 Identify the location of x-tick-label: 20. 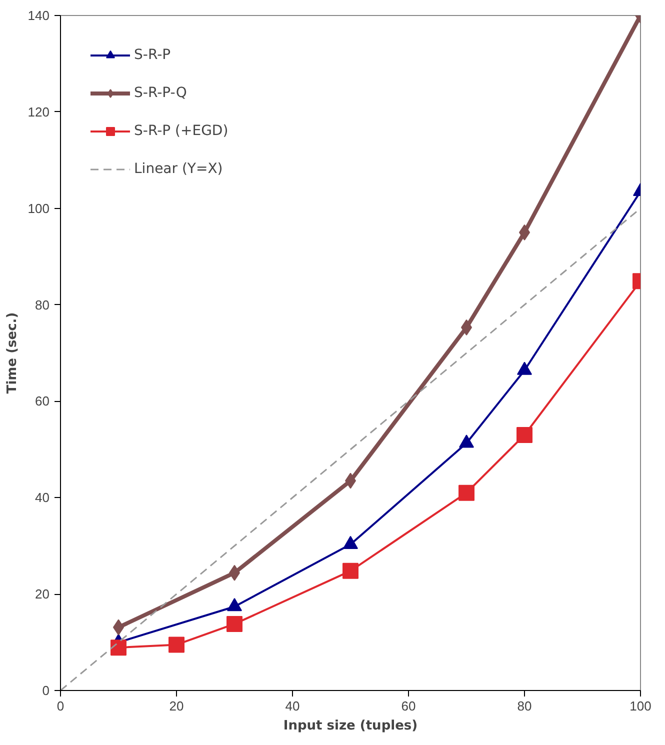
(176, 706).